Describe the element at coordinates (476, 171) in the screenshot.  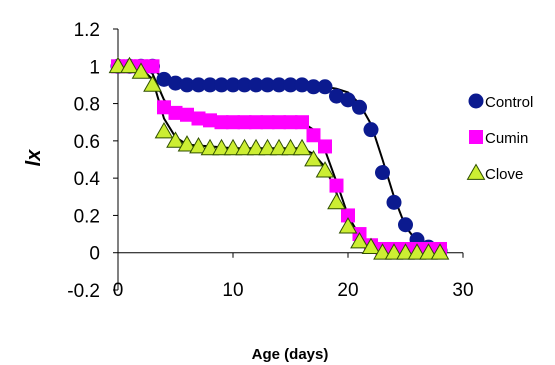
I see `legend-marker-clove` at that location.